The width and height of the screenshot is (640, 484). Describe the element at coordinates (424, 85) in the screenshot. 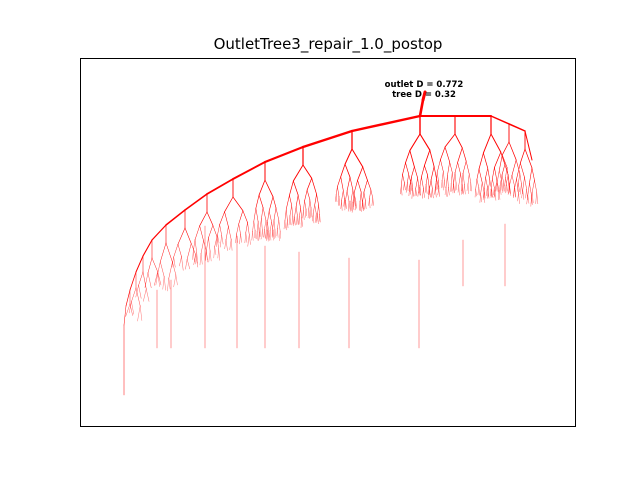

I see `outlet-diameter-label: outlet D = 0.772` at that location.